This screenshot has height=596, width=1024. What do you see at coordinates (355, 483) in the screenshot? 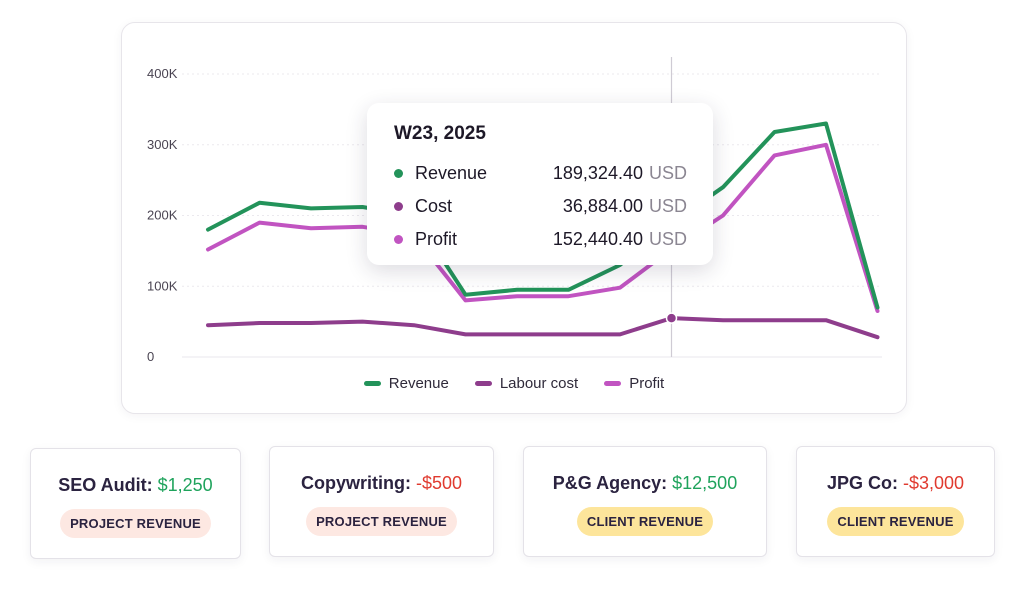
I see `card-title: Copywriting:` at bounding box center [355, 483].